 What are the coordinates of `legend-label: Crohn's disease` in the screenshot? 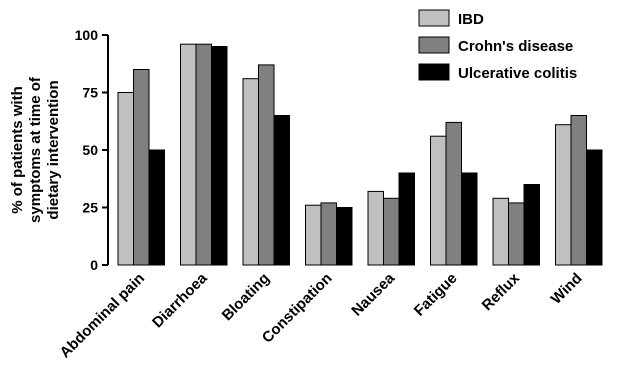 It's located at (515, 46).